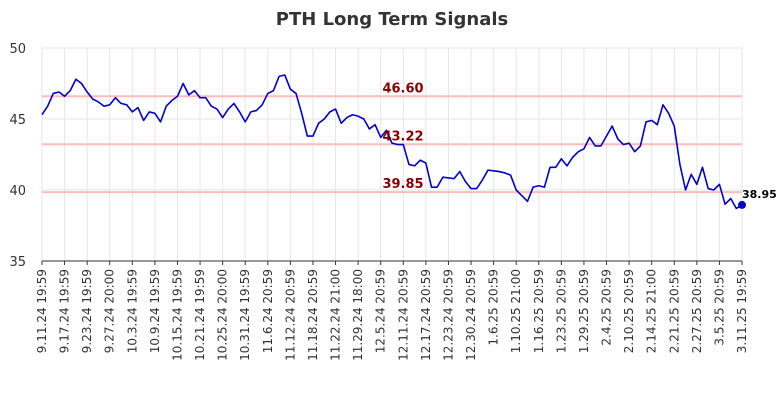  Describe the element at coordinates (17, 191) in the screenshot. I see `y-tick-label: 40` at that location.